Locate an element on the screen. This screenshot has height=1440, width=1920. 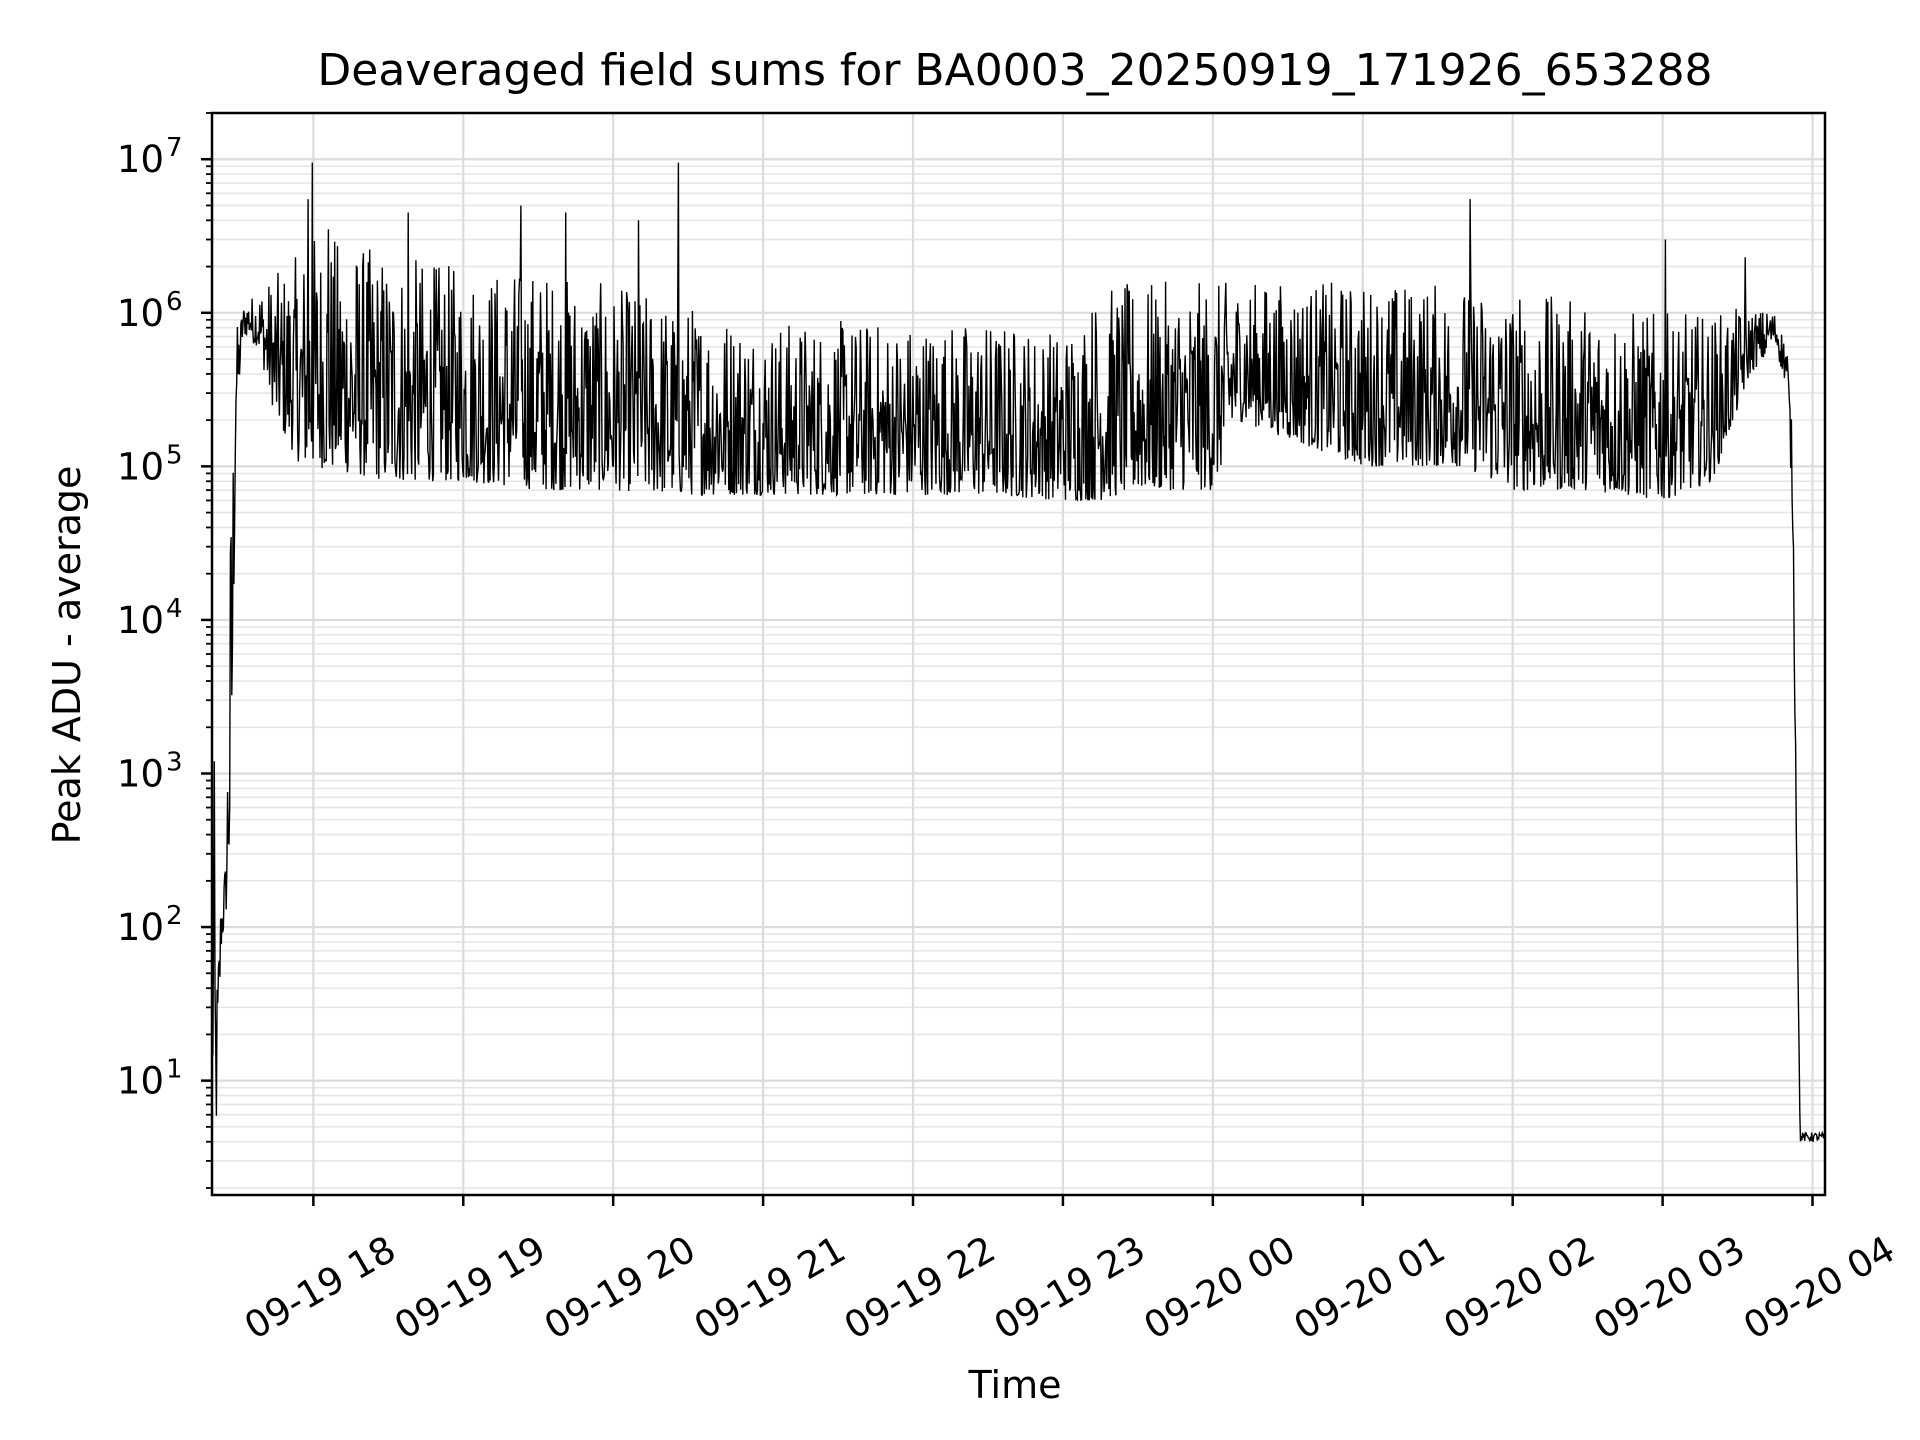
y-tick-exponent: 1 is located at coordinates (174, 1070).